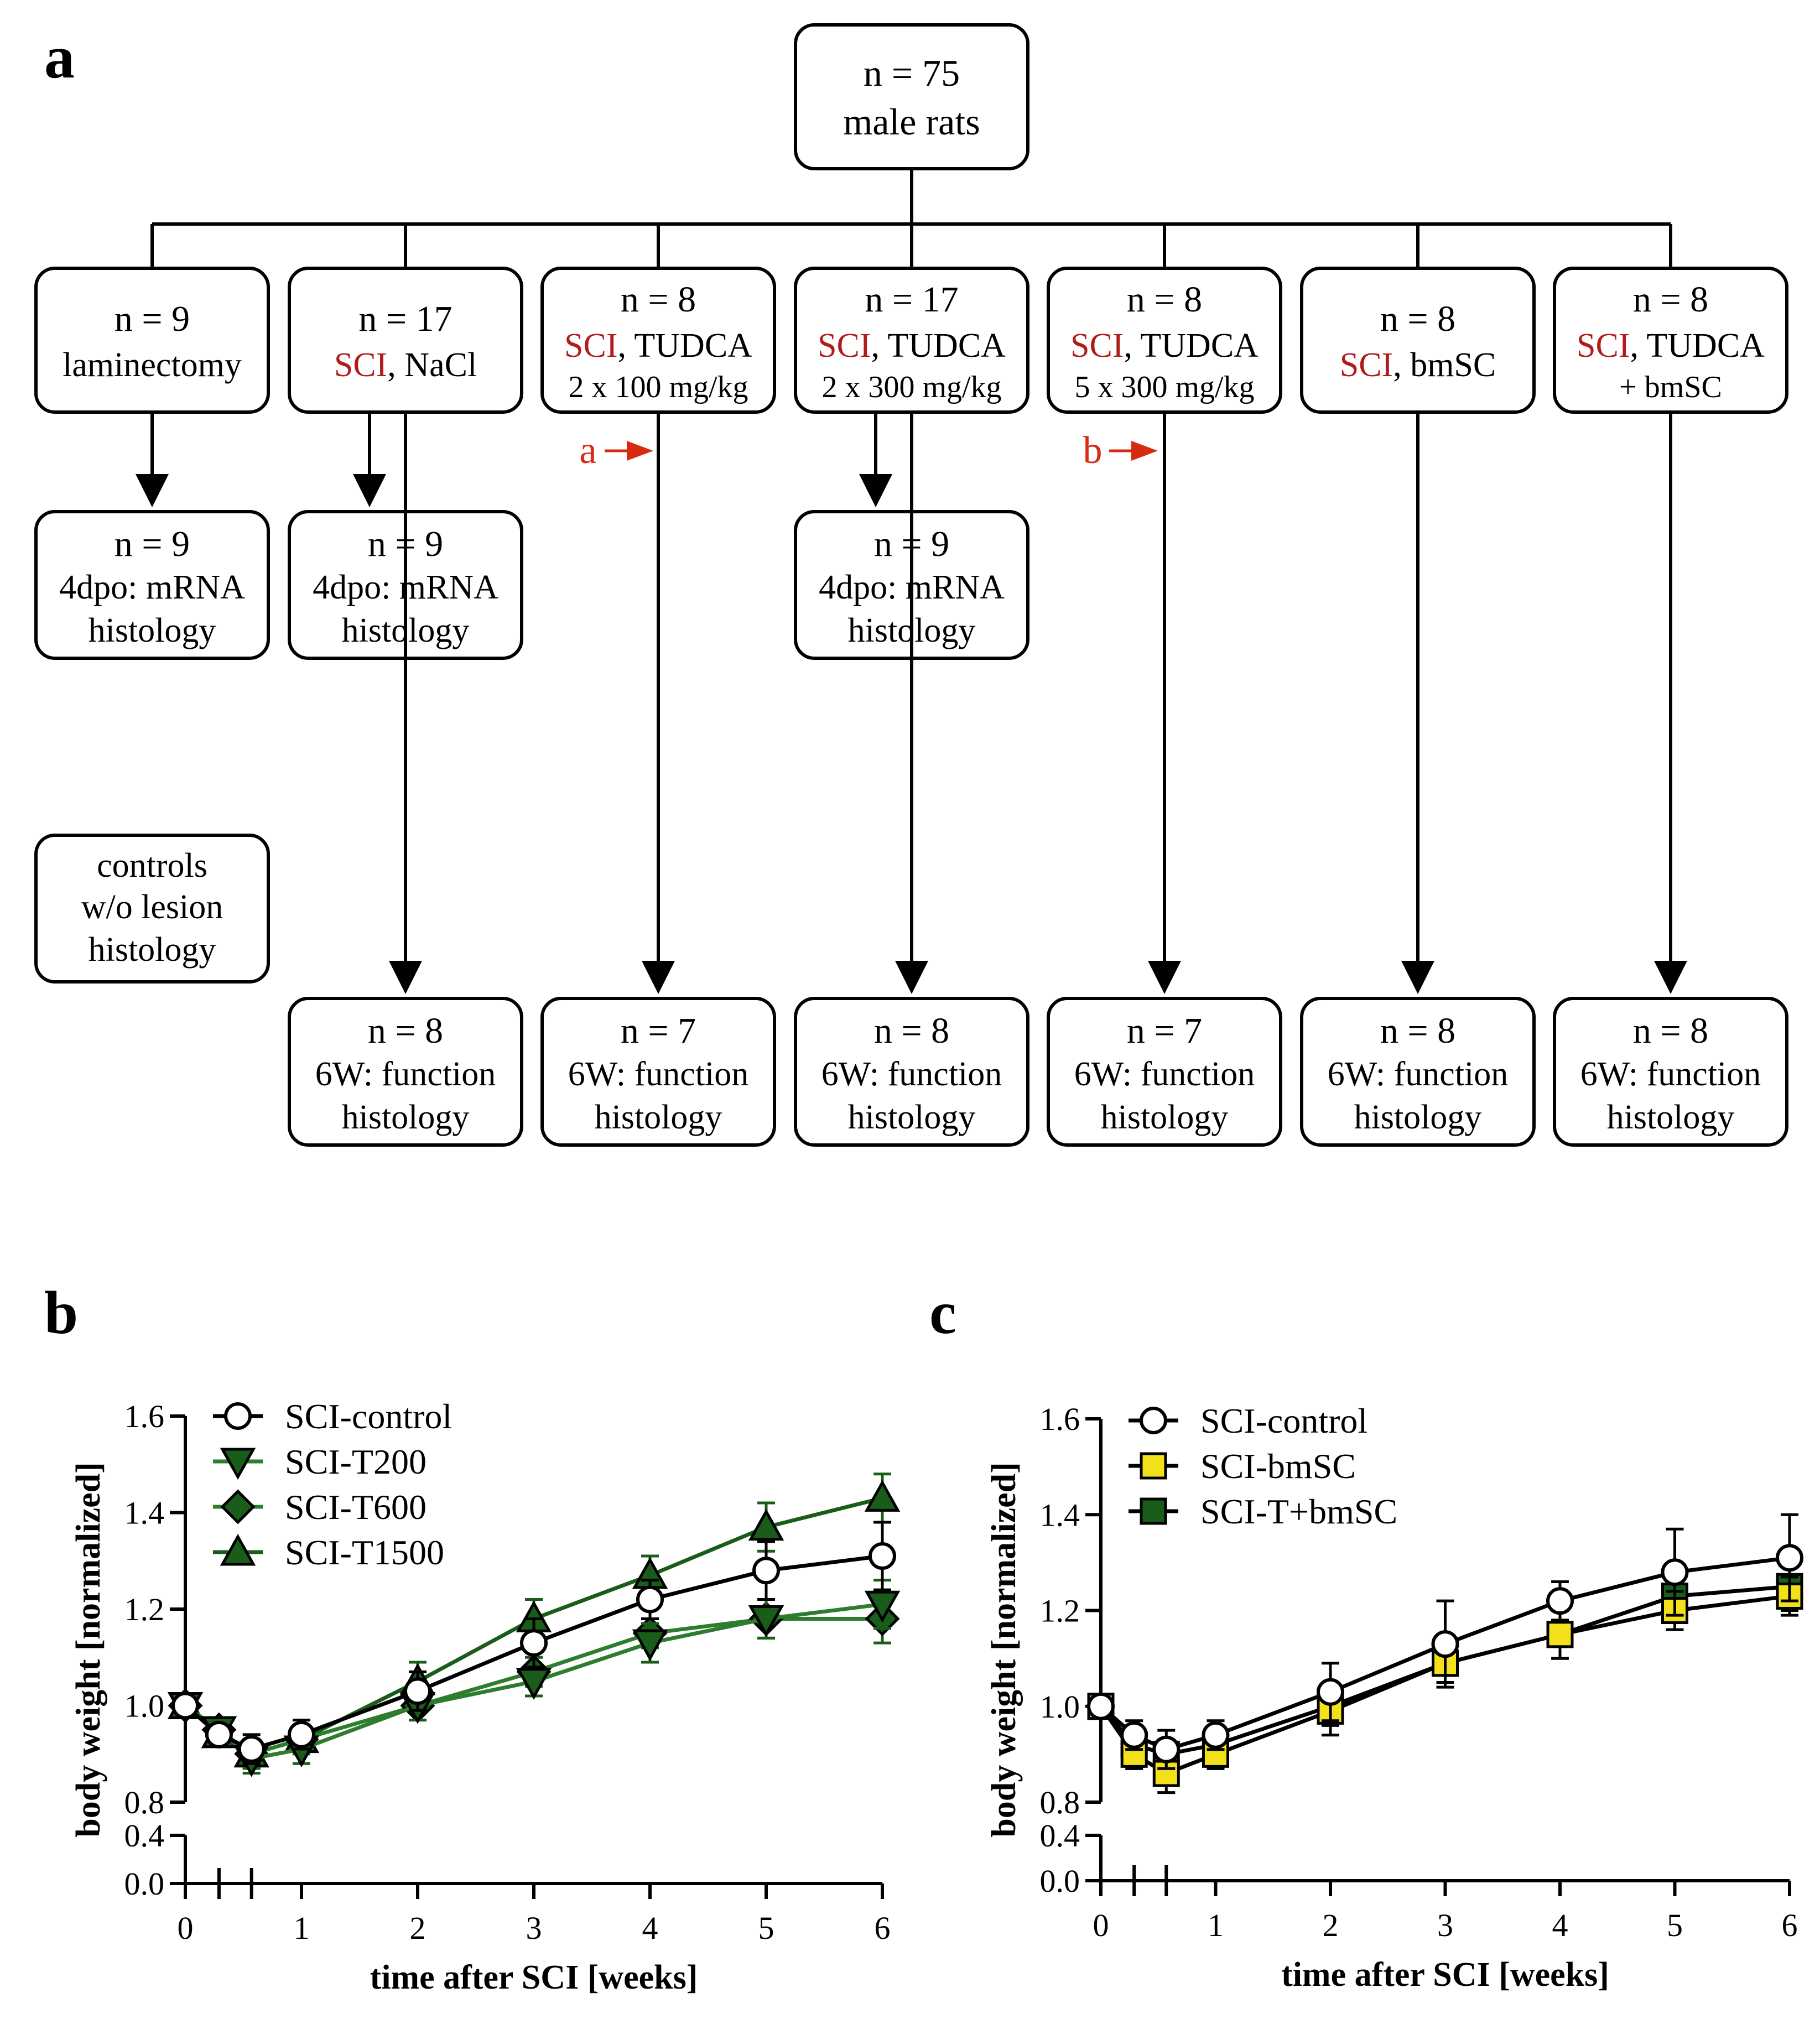 The image size is (1820, 2019). Describe the element at coordinates (1093, 451) in the screenshot. I see `marker-b-letter: b` at that location.